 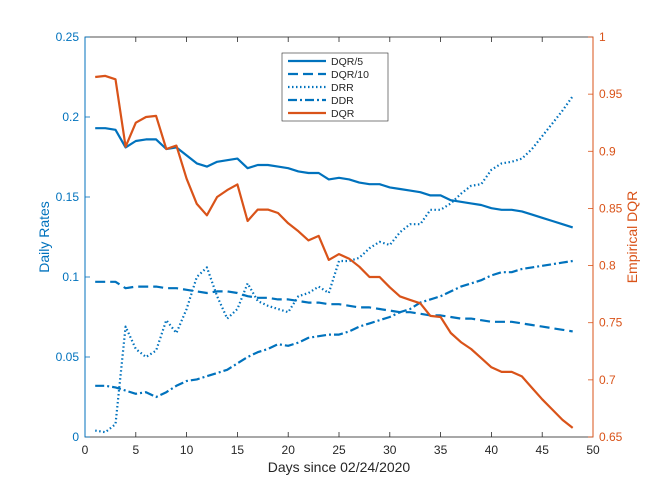 What do you see at coordinates (70, 117) in the screenshot?
I see `left-tick-label: 0.2` at bounding box center [70, 117].